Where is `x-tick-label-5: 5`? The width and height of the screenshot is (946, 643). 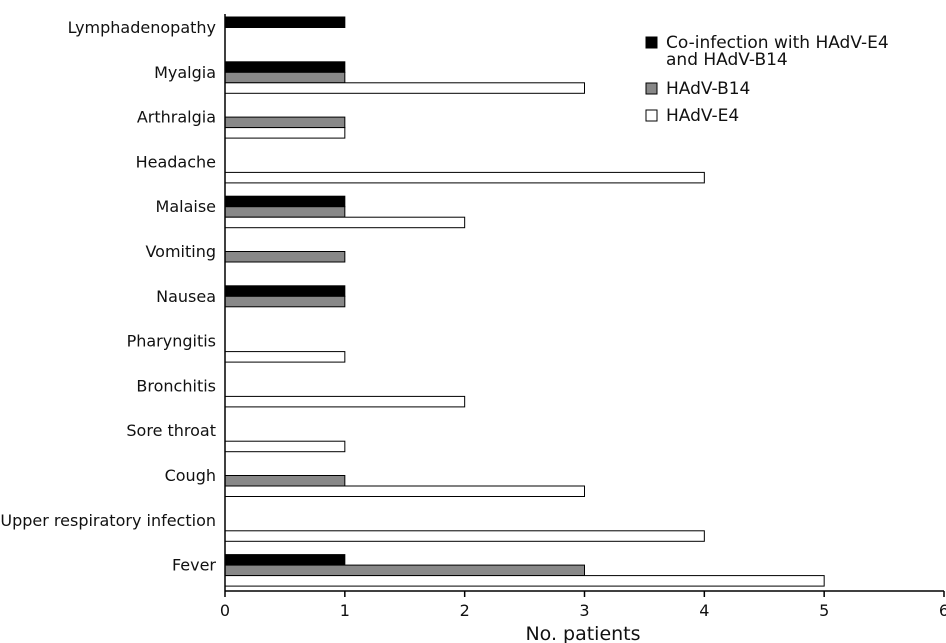 x-tick-label-5: 5 is located at coordinates (824, 610).